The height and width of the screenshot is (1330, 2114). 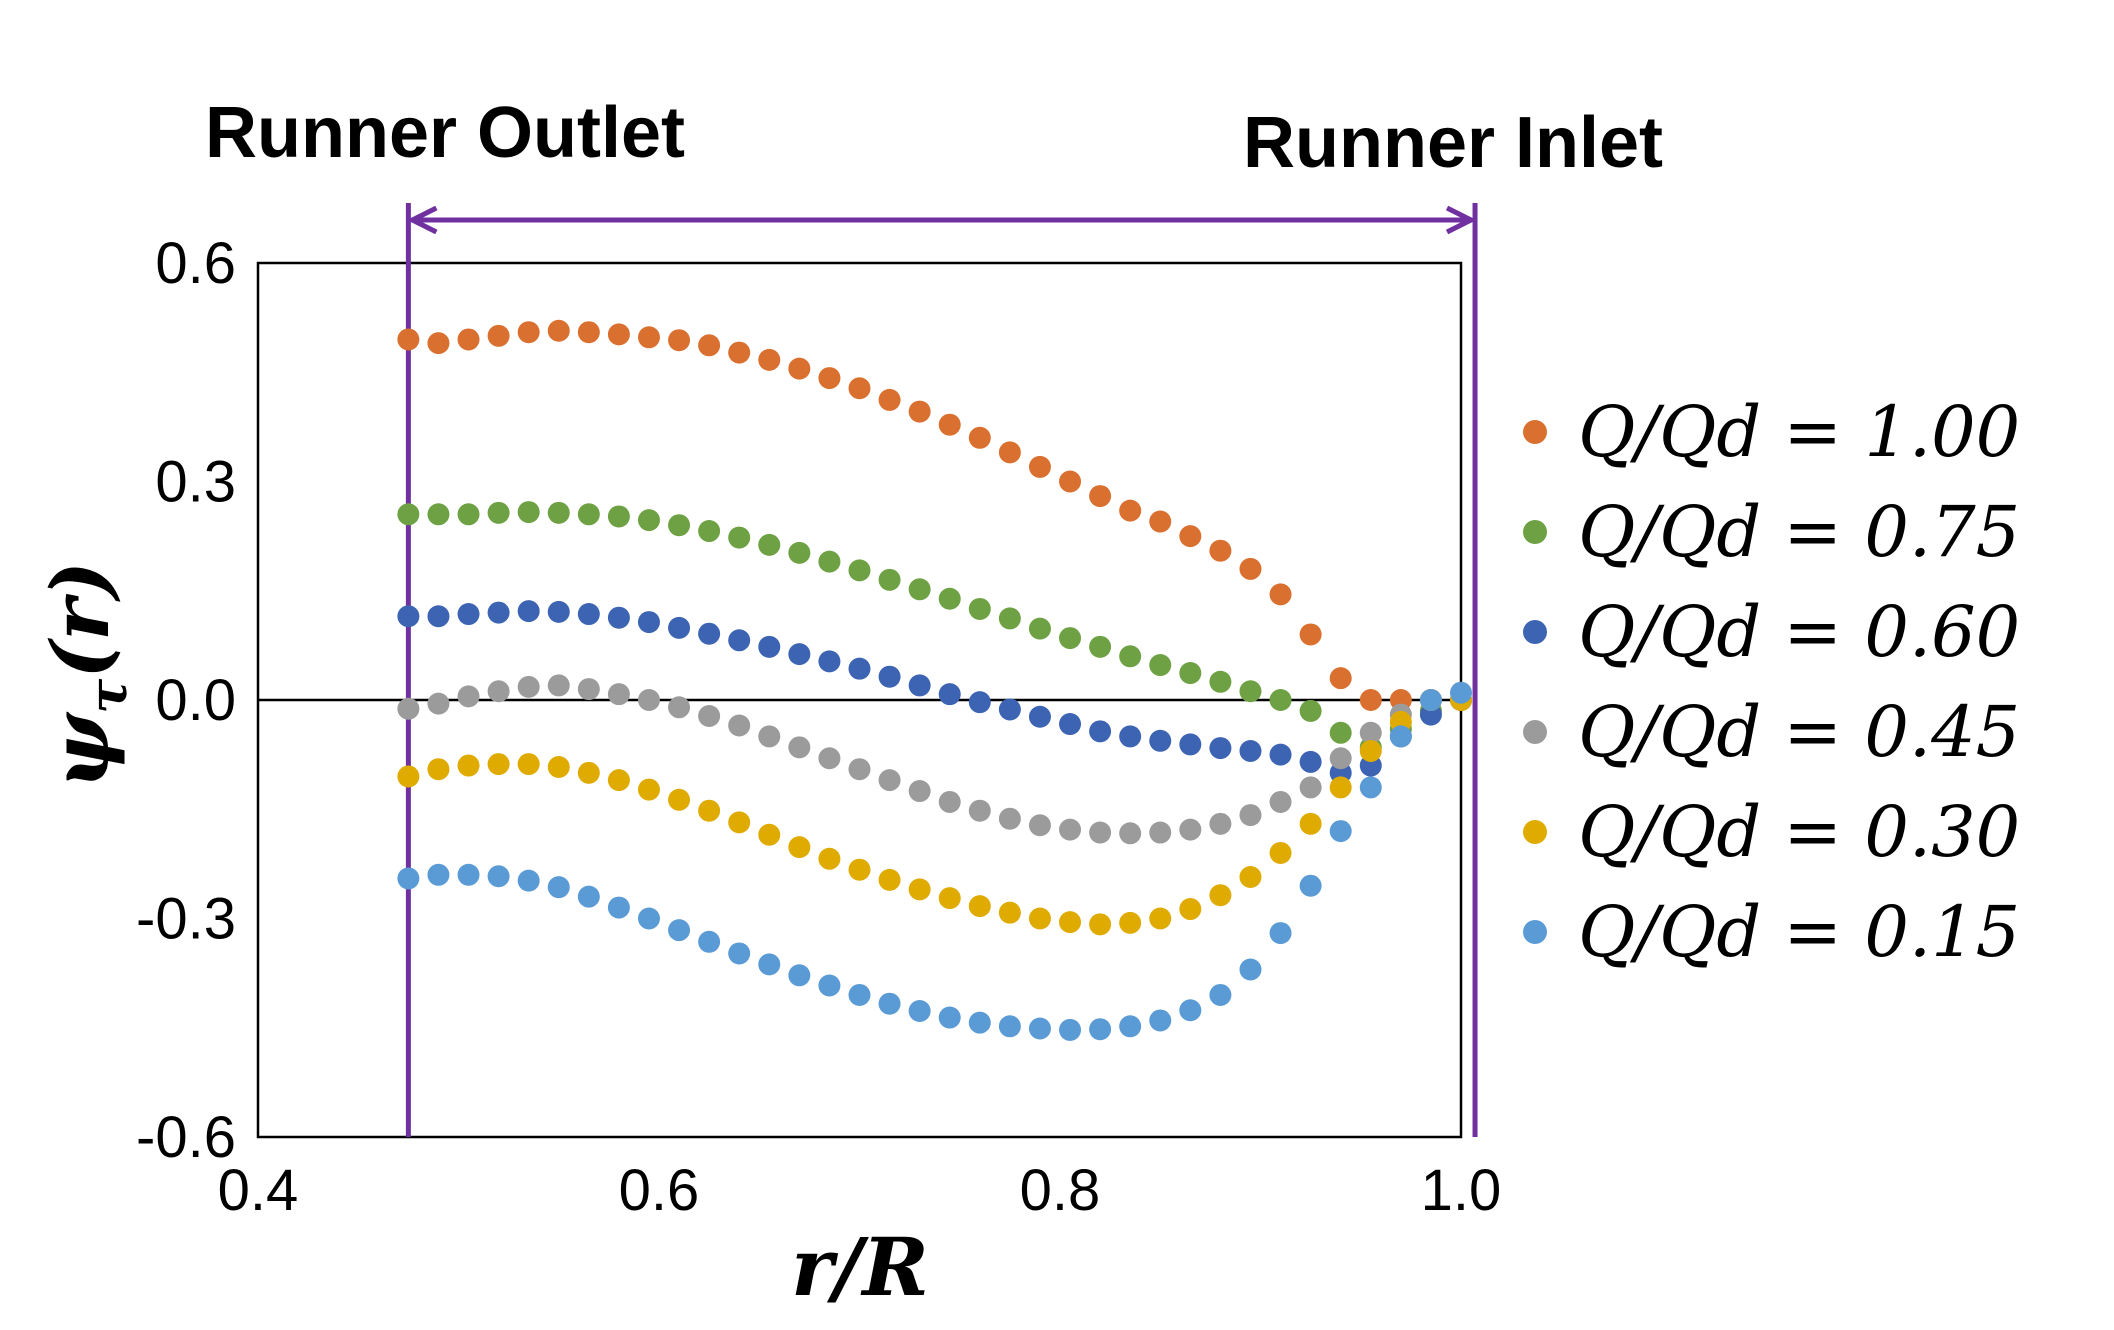 I want to click on x-tick-label: 1.0, so click(x=1461, y=1190).